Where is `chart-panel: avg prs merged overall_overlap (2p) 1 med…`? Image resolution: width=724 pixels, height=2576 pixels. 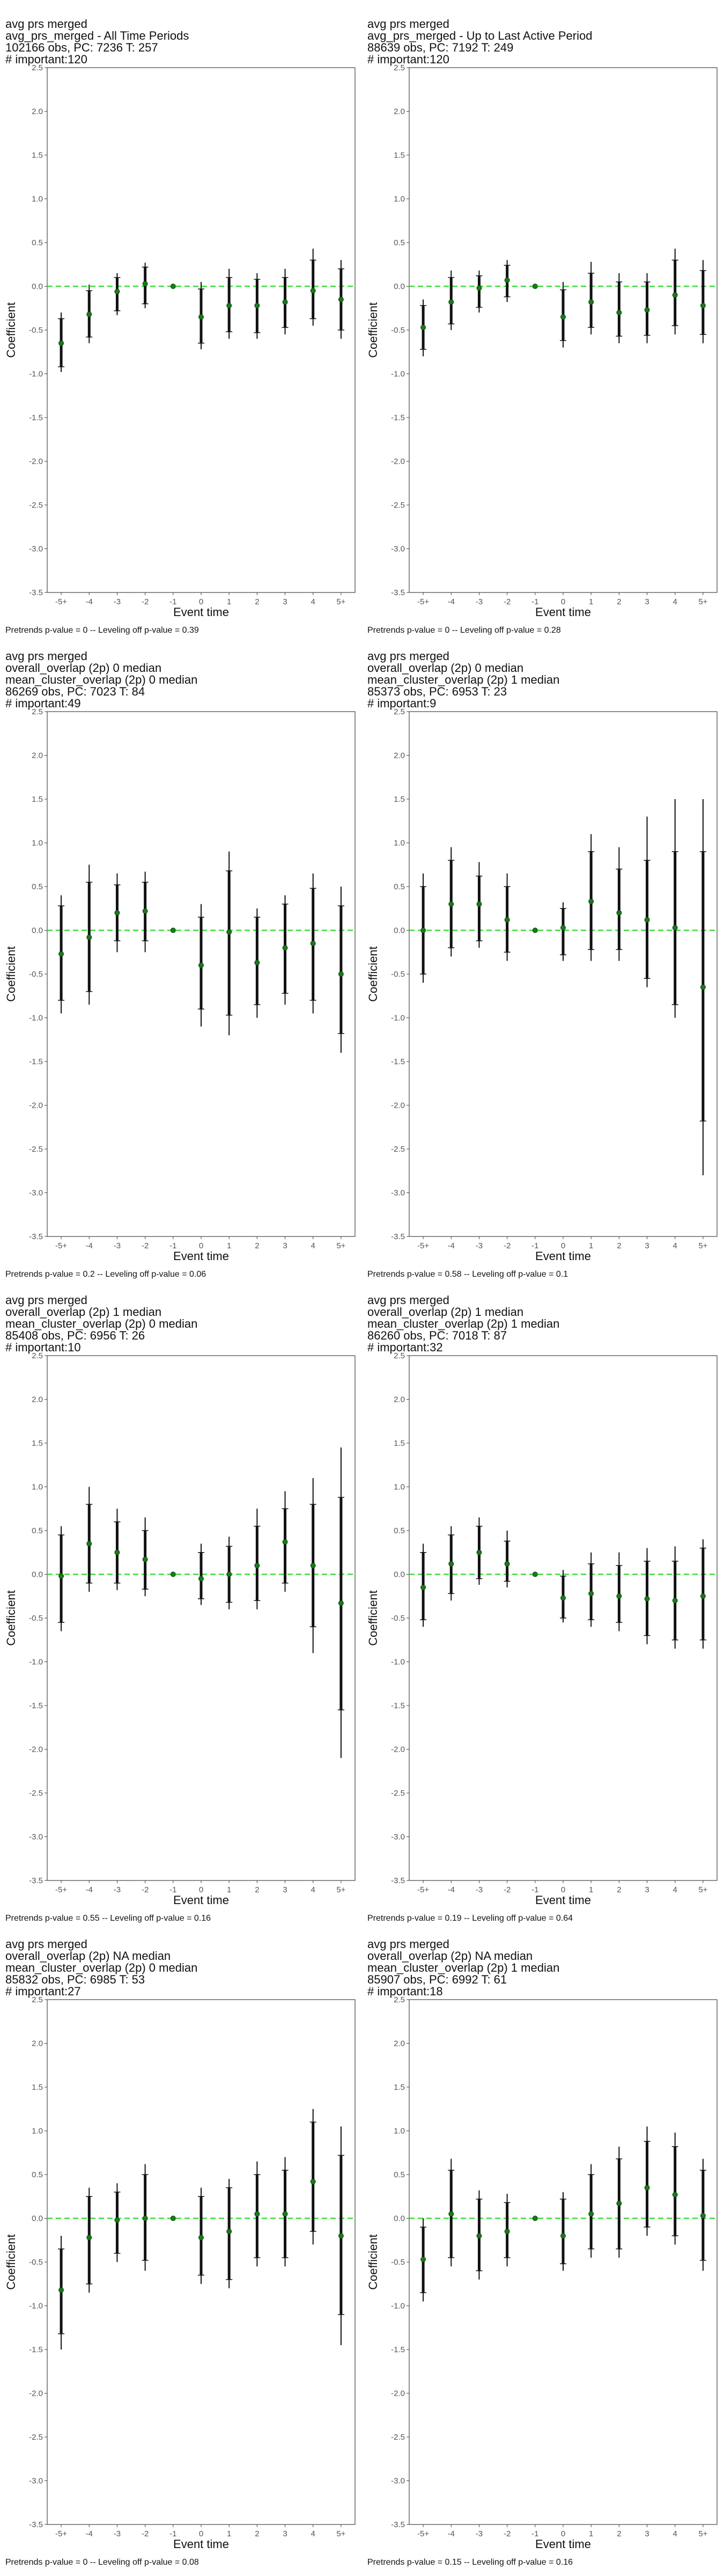 chart-panel: avg prs merged overall_overlap (2p) 1 med… is located at coordinates (543, 1610).